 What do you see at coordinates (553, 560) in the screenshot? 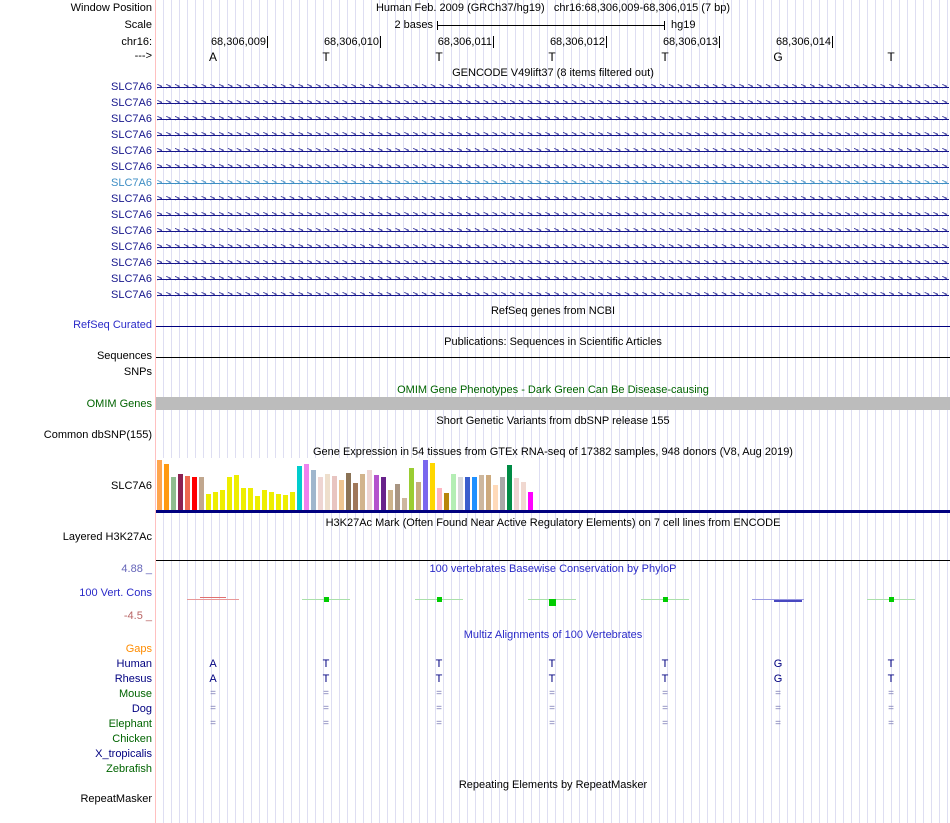
I see `h3k27ac-baseline` at bounding box center [553, 560].